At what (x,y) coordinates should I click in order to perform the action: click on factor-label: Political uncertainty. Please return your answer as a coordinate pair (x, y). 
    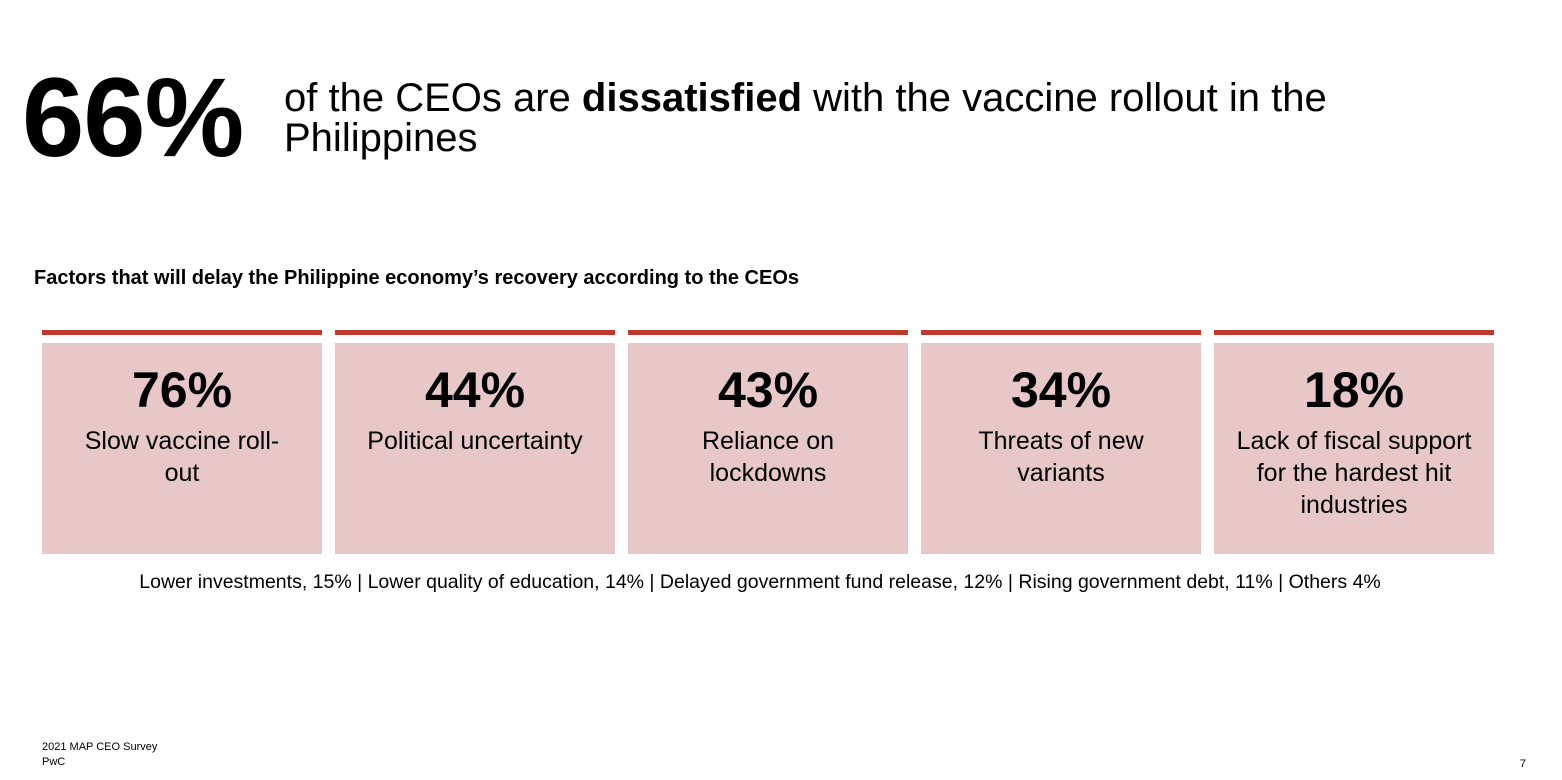
    Looking at the image, I should click on (475, 441).